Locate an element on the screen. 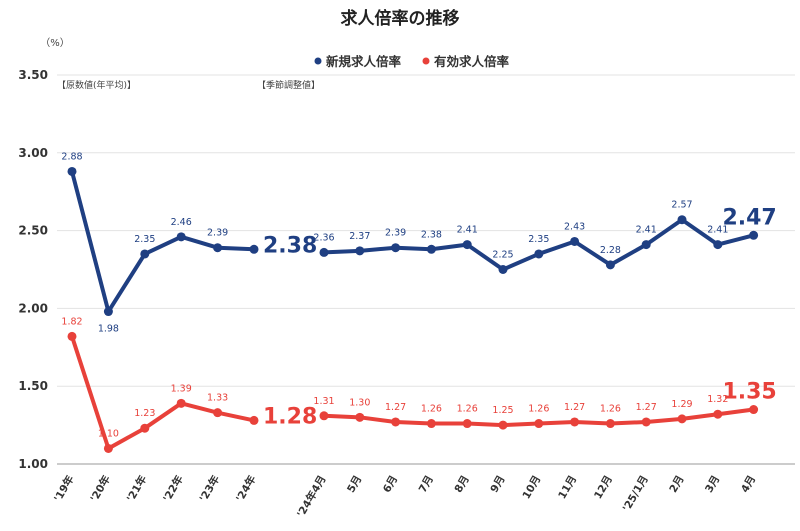  data-label: 1.23 is located at coordinates (144, 413).